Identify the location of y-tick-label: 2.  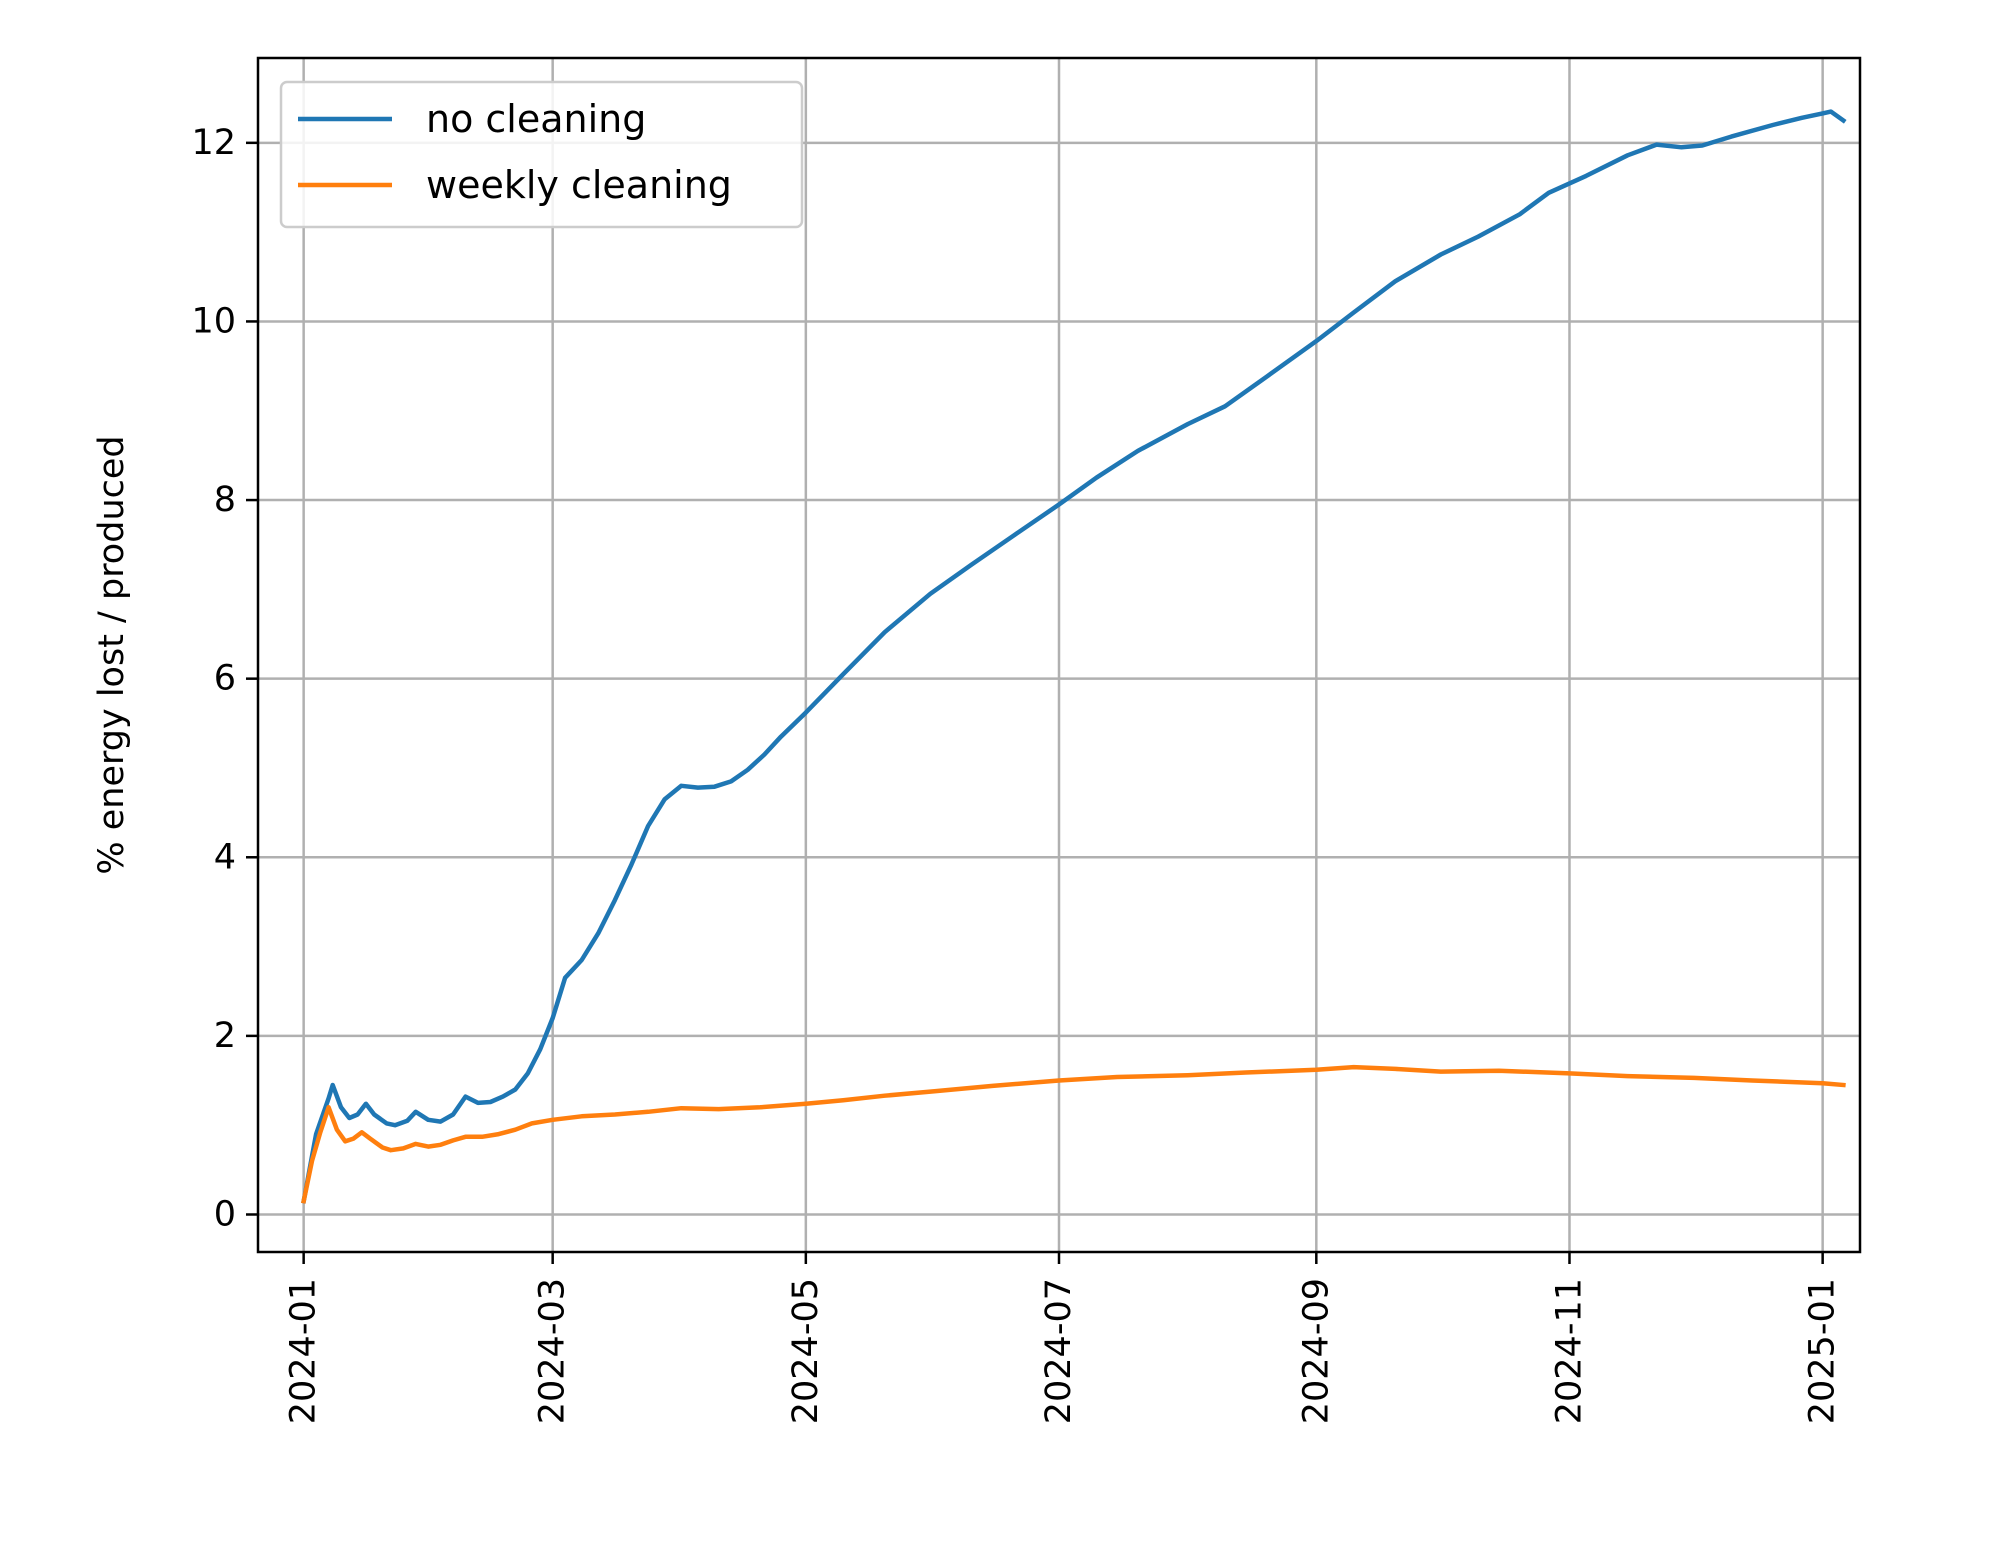
(225, 1036).